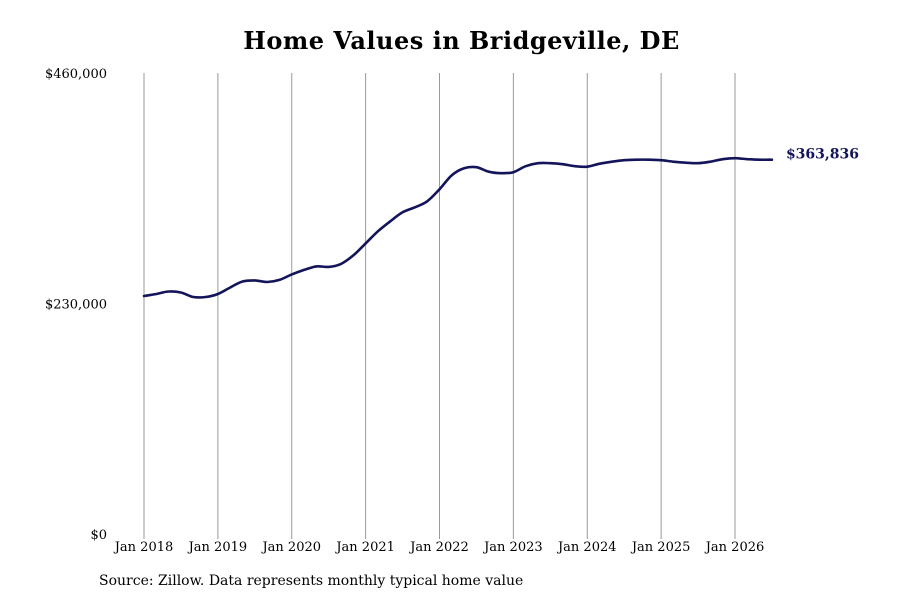 This screenshot has height=600, width=900. I want to click on x-tick-label: Jan 2020, so click(290, 547).